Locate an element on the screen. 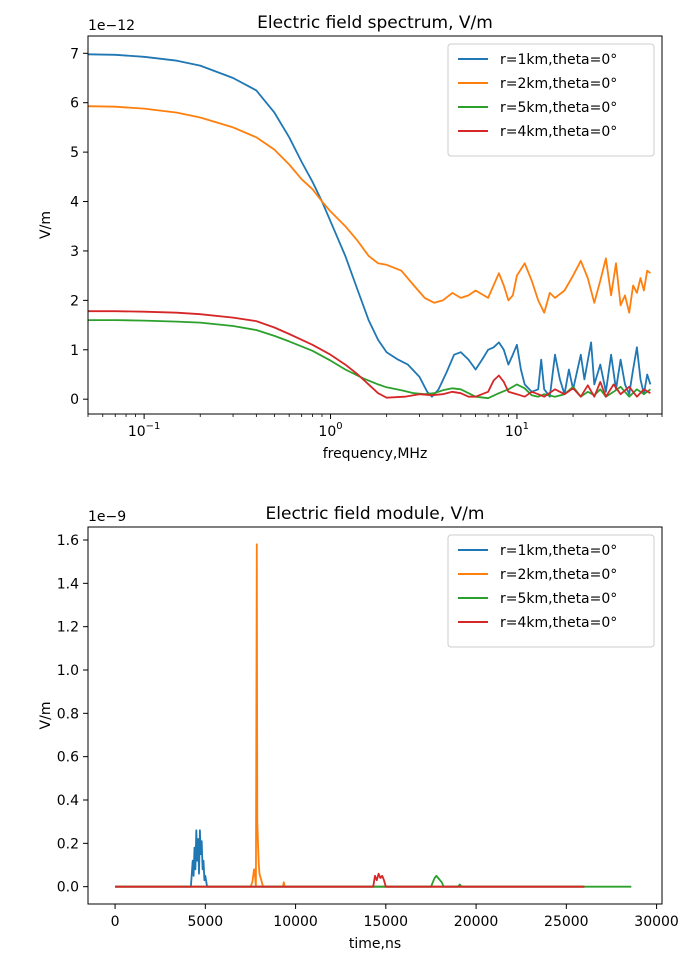 This screenshot has height=961, width=689. y-tick-label: 0.4 is located at coordinates (68, 801).